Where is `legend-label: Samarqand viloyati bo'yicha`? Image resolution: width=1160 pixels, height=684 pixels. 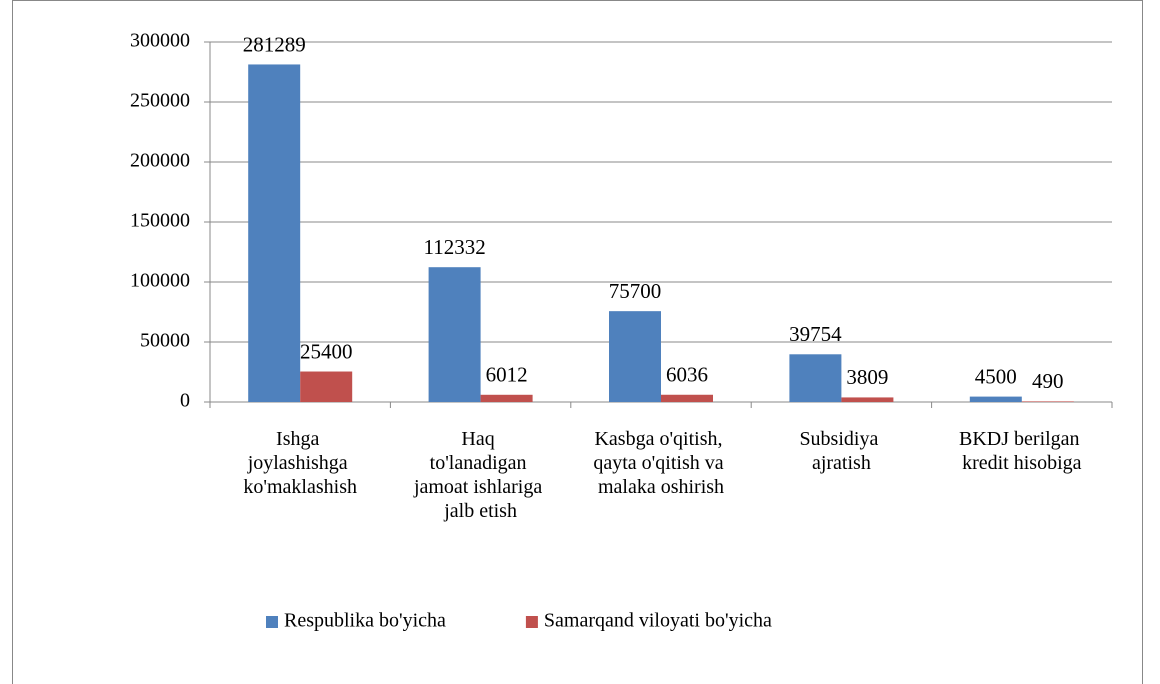
legend-label: Samarqand viloyati bo'yicha is located at coordinates (658, 621).